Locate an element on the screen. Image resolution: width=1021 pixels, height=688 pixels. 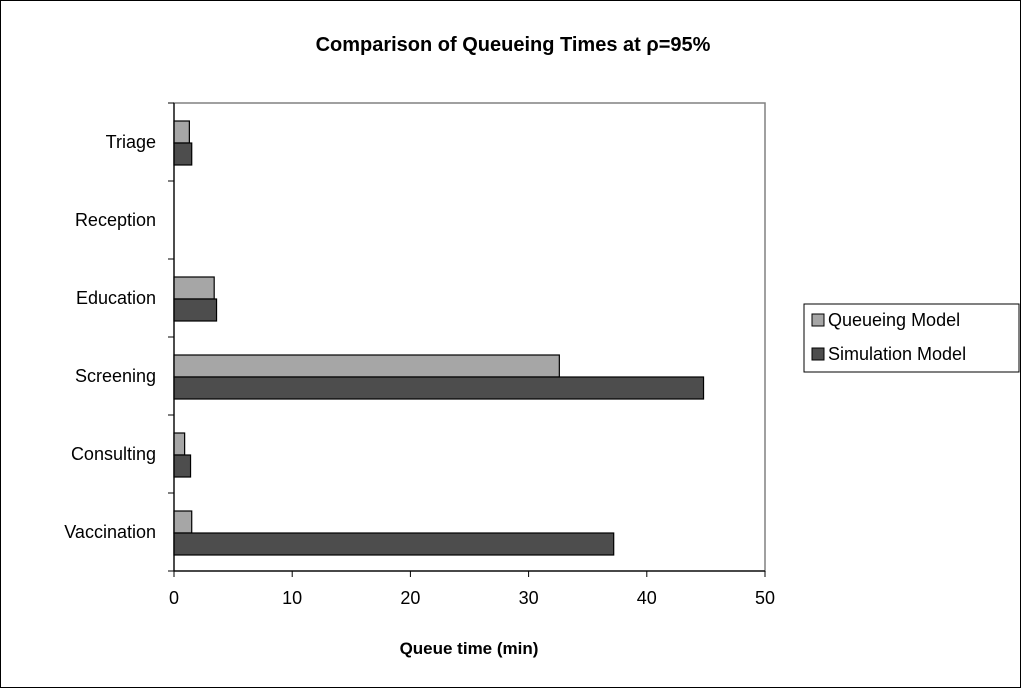
legend-box is located at coordinates (911, 338).